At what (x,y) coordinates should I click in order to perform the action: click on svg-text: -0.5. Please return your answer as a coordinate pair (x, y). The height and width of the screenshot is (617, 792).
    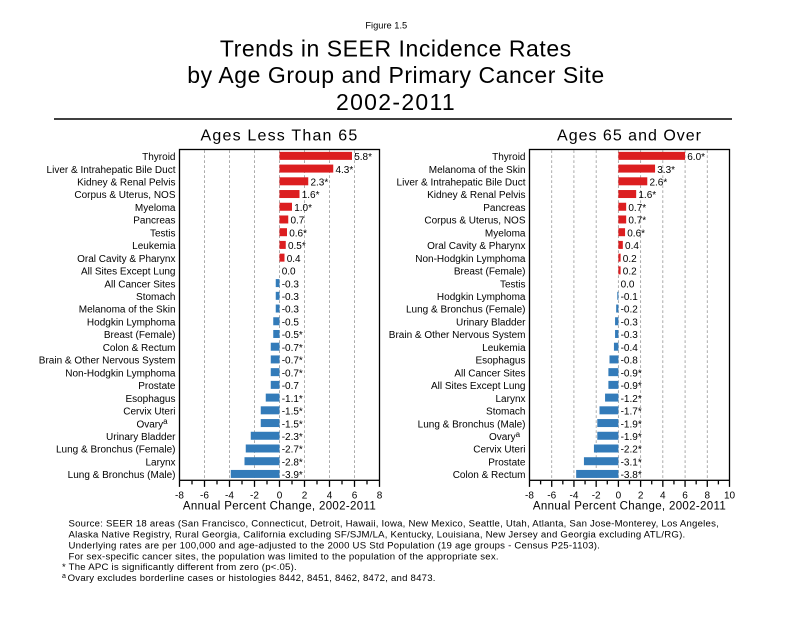
    Looking at the image, I should click on (291, 322).